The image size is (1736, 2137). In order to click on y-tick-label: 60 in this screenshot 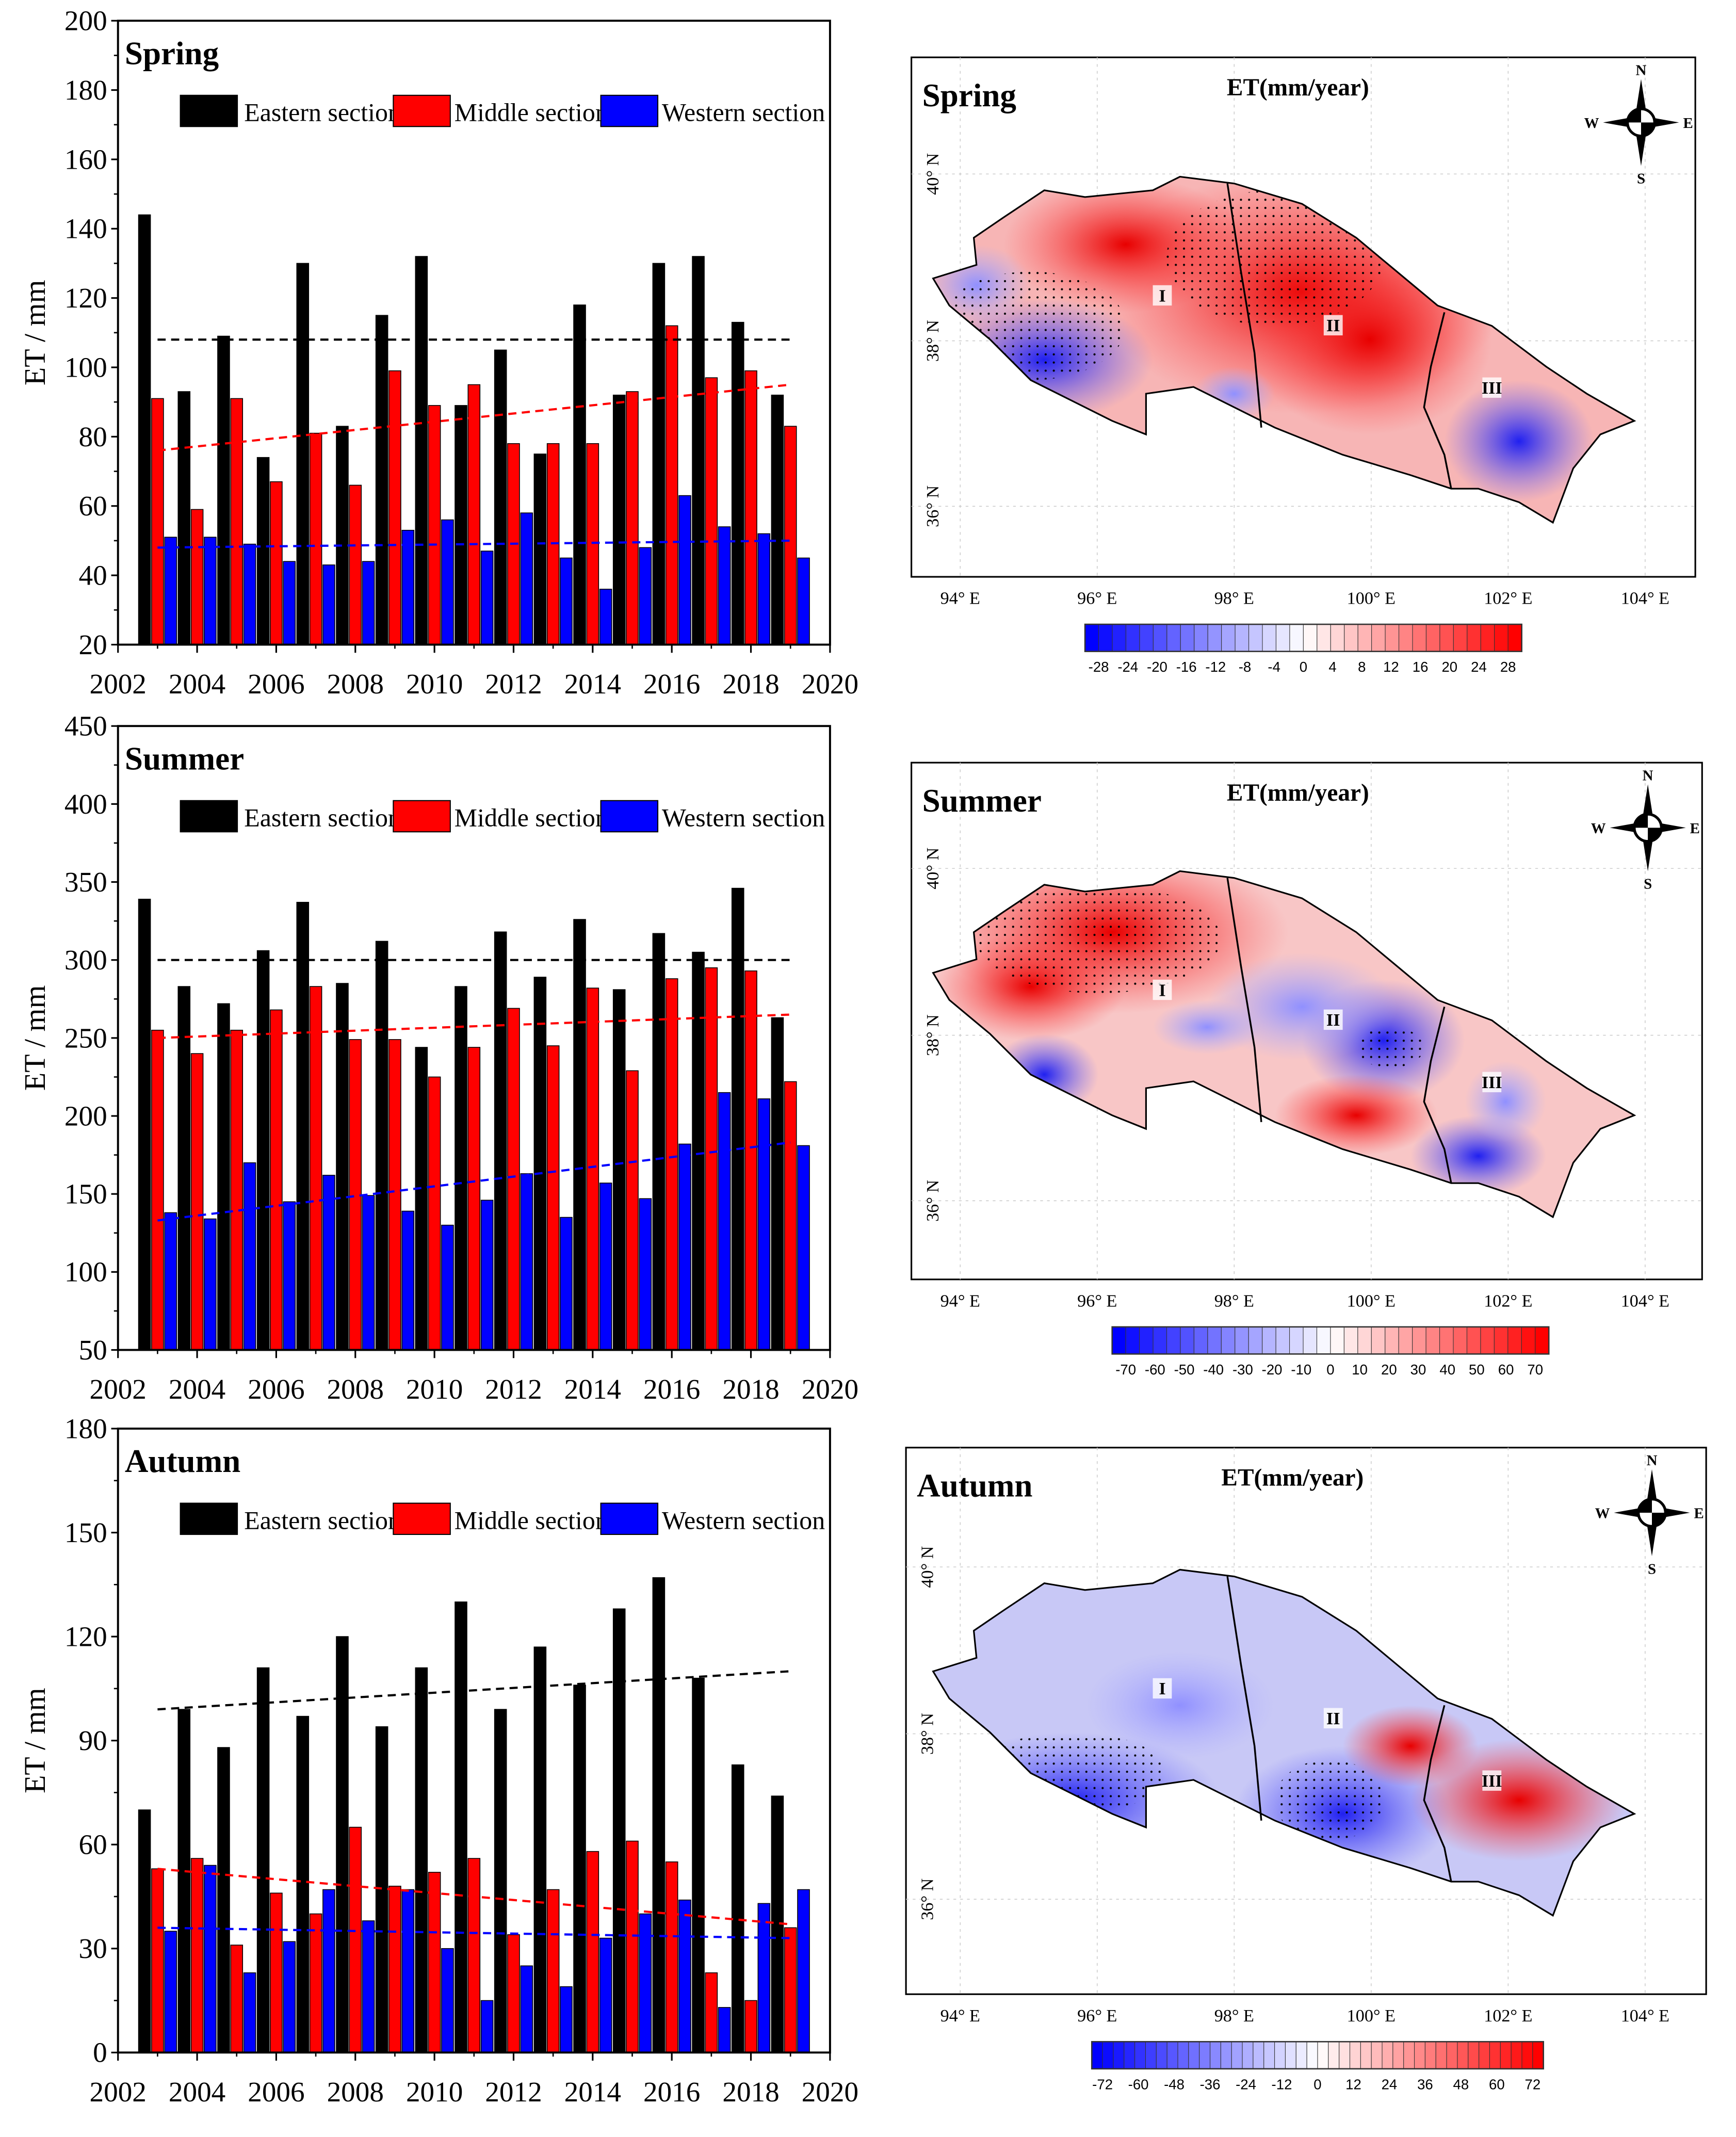, I will do `click(93, 1844)`.